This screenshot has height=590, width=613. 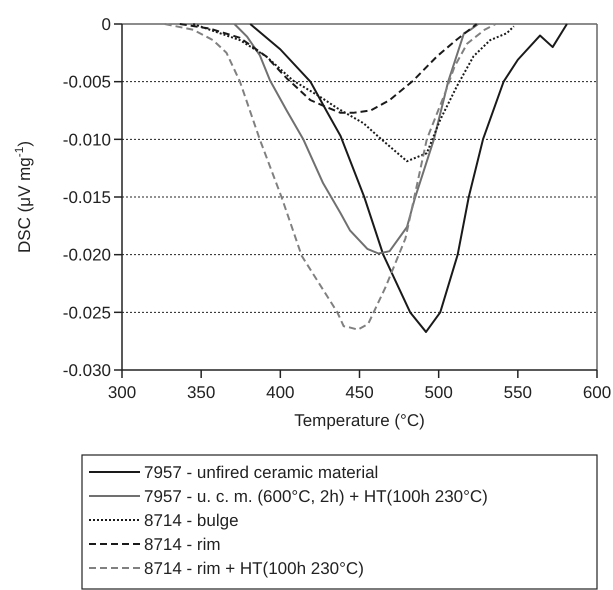 I want to click on x-axis-title: Temperature (°C), so click(x=359, y=420).